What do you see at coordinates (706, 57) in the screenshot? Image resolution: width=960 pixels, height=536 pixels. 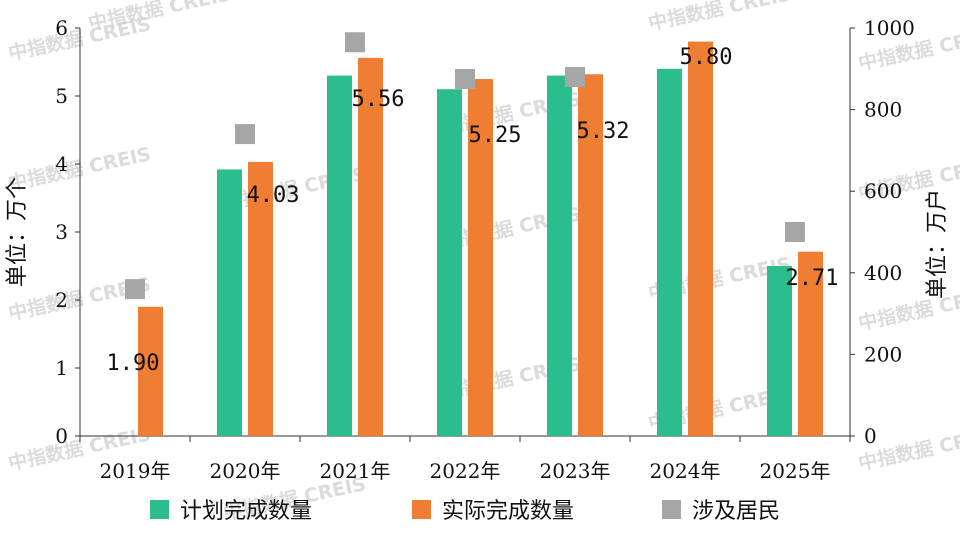 I see `data-label-actual: 5.80` at bounding box center [706, 57].